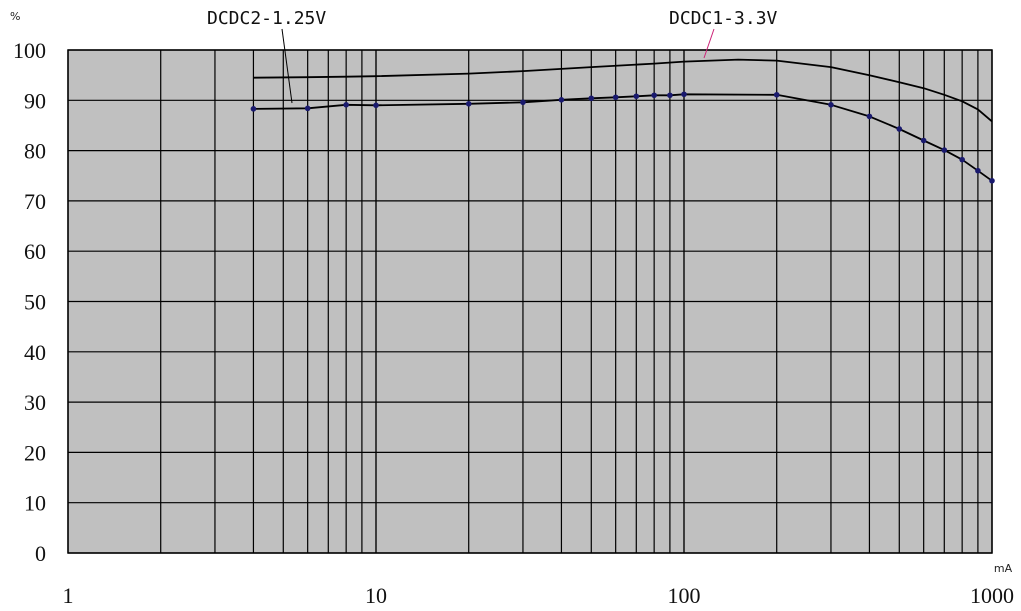  Describe the element at coordinates (35, 302) in the screenshot. I see `y-tick-label: 50` at that location.